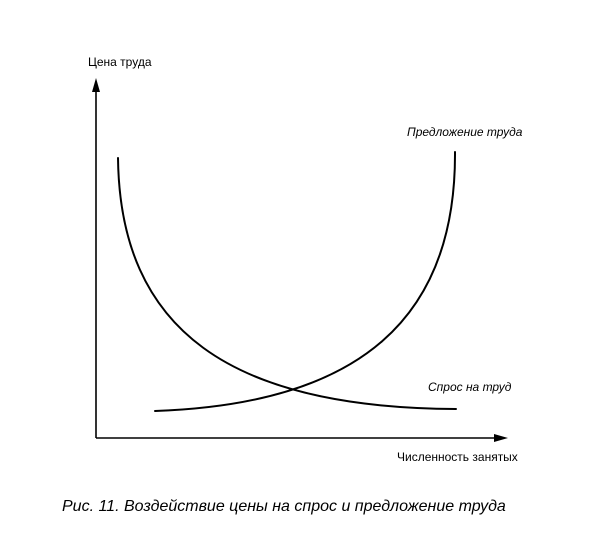  What do you see at coordinates (457, 457) in the screenshot?
I see `x-axis-label: Численность занятых` at bounding box center [457, 457].